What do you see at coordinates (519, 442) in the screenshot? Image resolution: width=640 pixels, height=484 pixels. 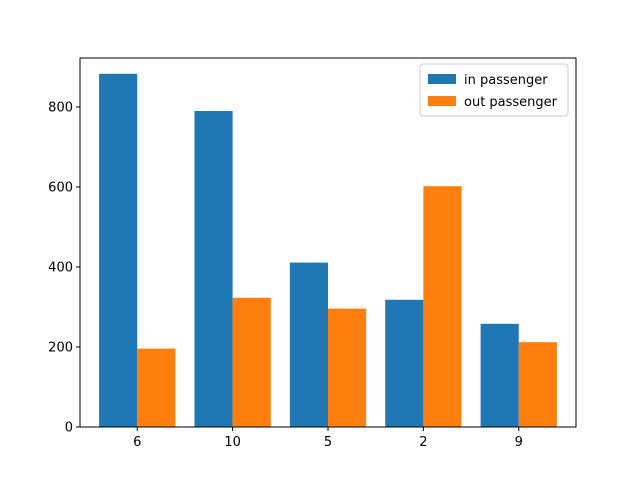 I see `x-tick-label: 9` at bounding box center [519, 442].